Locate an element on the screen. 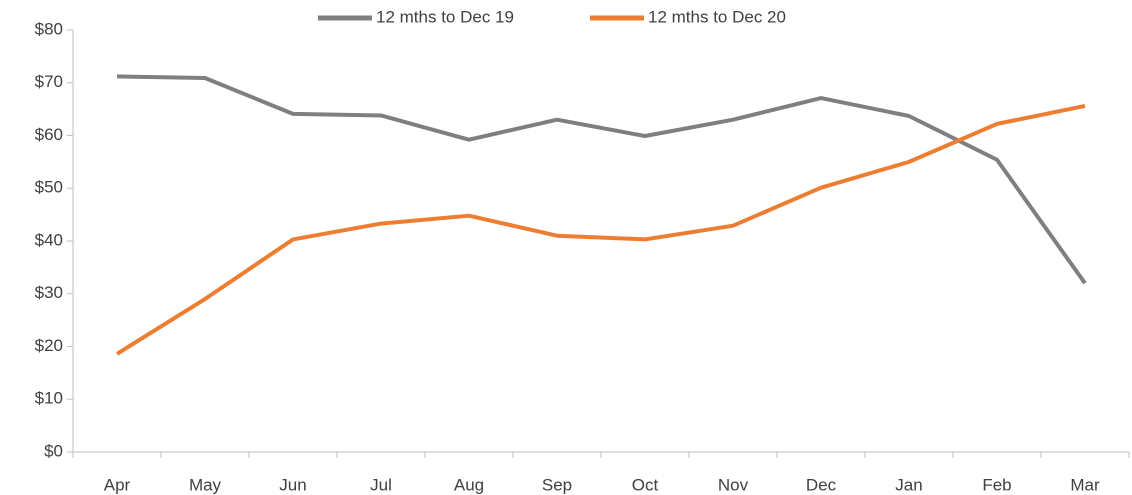 This screenshot has width=1132, height=495. x-tick-label: Oct is located at coordinates (645, 484).